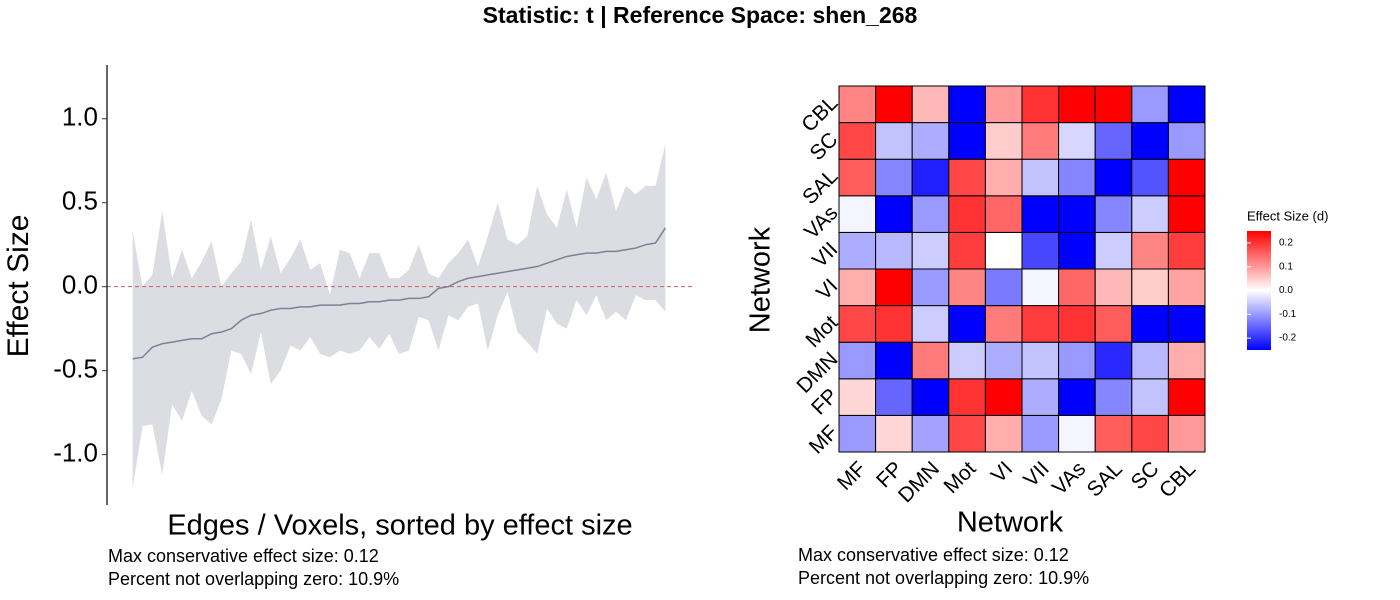 This screenshot has width=1400, height=600. What do you see at coordinates (821, 222) in the screenshot?
I see `y-tick-label: VAs` at bounding box center [821, 222].